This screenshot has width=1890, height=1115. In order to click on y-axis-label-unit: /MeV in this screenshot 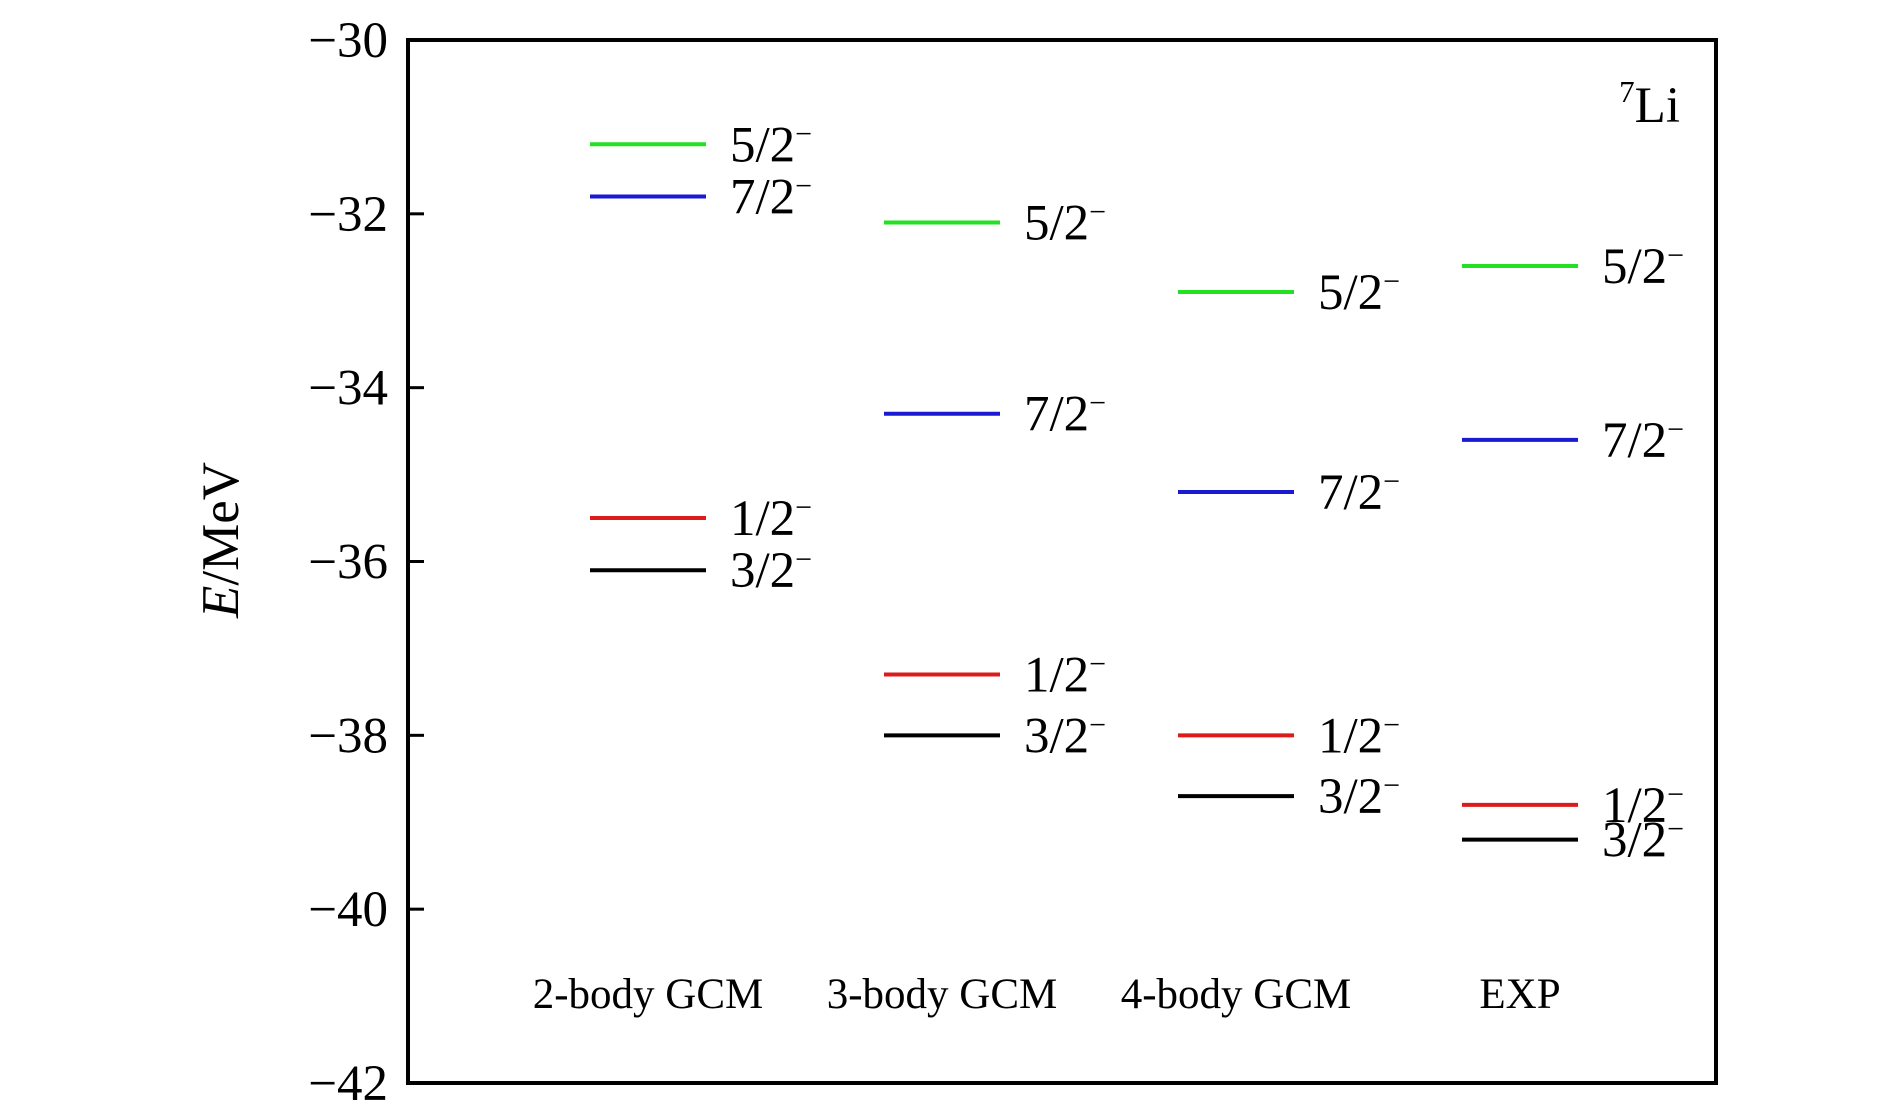, I will do `click(221, 524)`.